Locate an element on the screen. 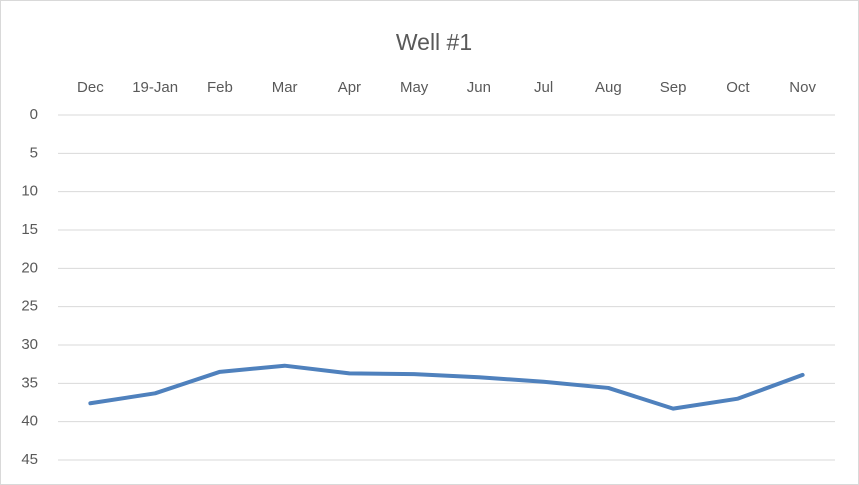  x-tick-label: May is located at coordinates (414, 87).